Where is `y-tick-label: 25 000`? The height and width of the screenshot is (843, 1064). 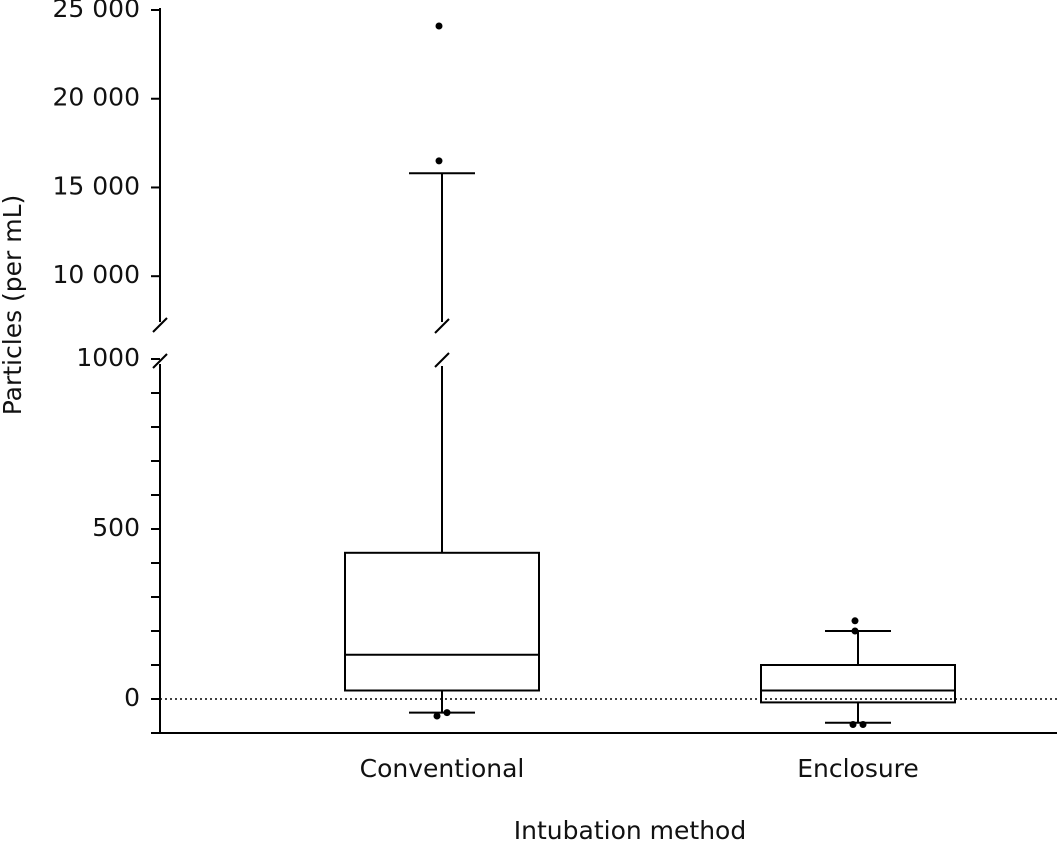 y-tick-label: 25 000 is located at coordinates (96, 11).